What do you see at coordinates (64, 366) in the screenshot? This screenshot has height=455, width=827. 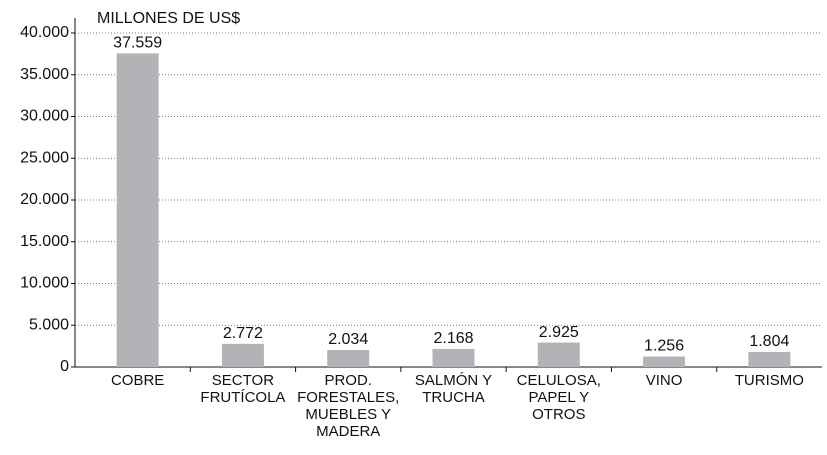 I see `y-tick-label: 0` at bounding box center [64, 366].